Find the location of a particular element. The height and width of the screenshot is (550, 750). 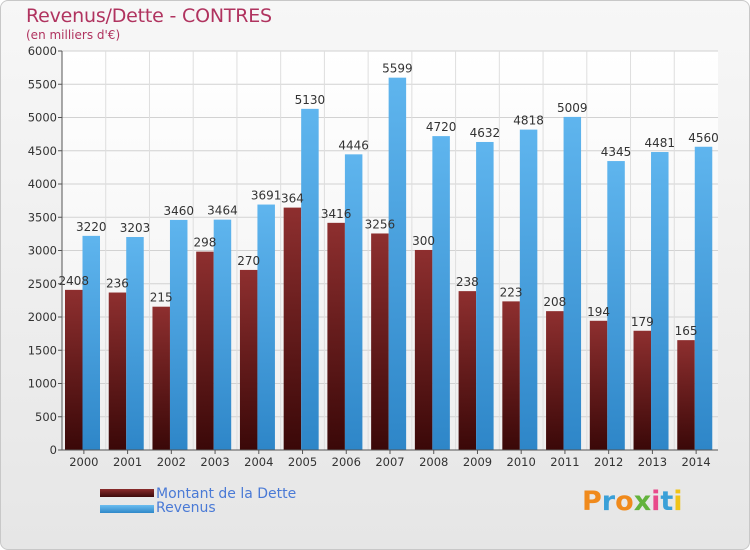

chart-subtitle: (en milliers d'€) is located at coordinates (73, 35).